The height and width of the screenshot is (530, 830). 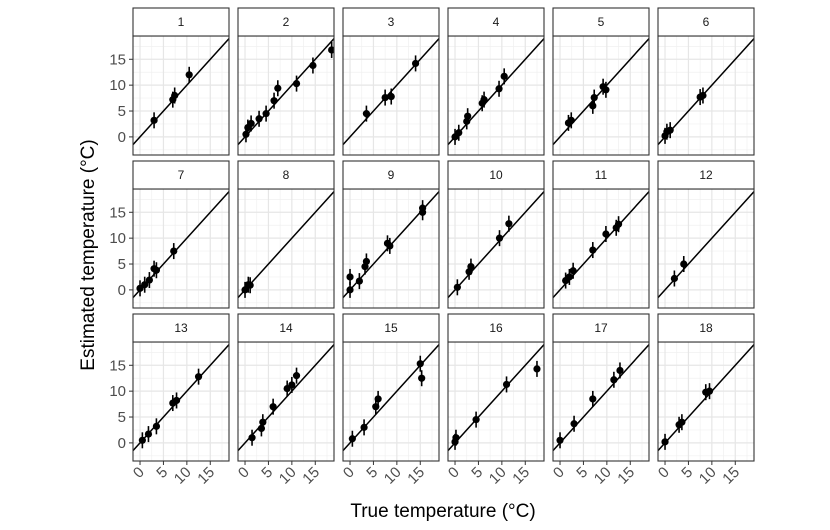 I want to click on facet-panel-8: 8, so click(x=286, y=234).